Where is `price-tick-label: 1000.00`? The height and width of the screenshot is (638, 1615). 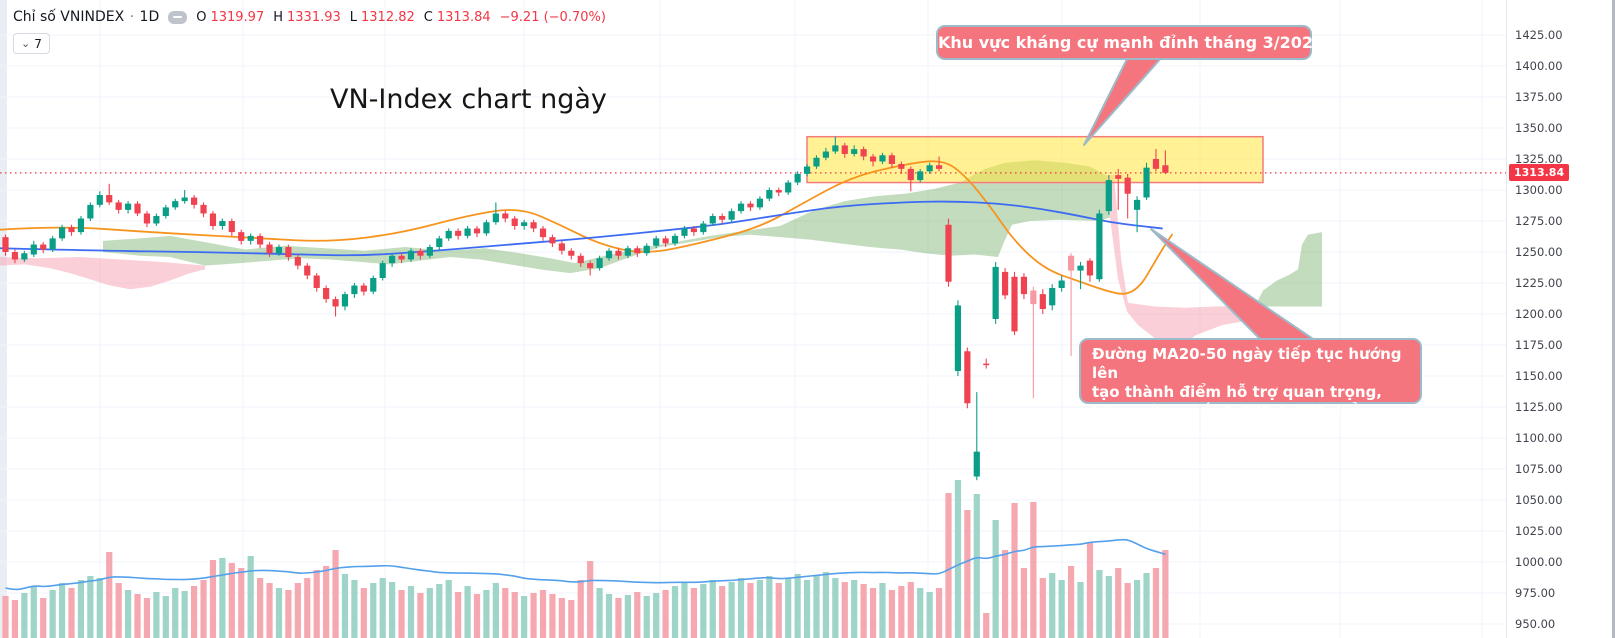
price-tick-label: 1000.00 is located at coordinates (1539, 562).